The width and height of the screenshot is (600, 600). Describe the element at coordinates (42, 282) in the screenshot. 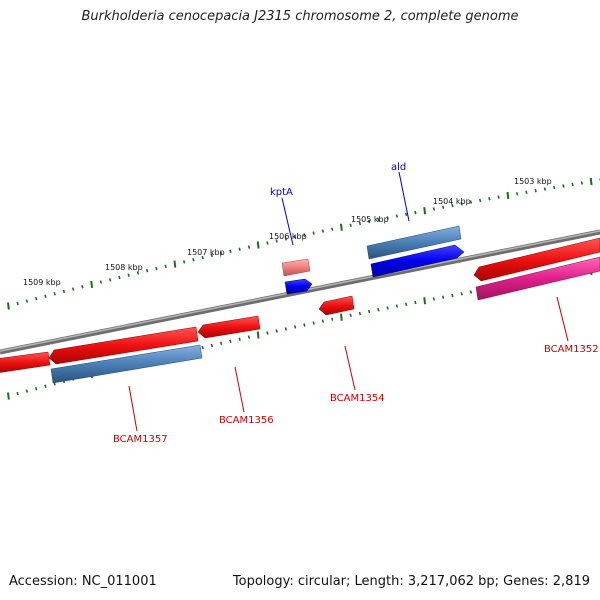

I see `tick-label-1509: 1509 kbp` at that location.